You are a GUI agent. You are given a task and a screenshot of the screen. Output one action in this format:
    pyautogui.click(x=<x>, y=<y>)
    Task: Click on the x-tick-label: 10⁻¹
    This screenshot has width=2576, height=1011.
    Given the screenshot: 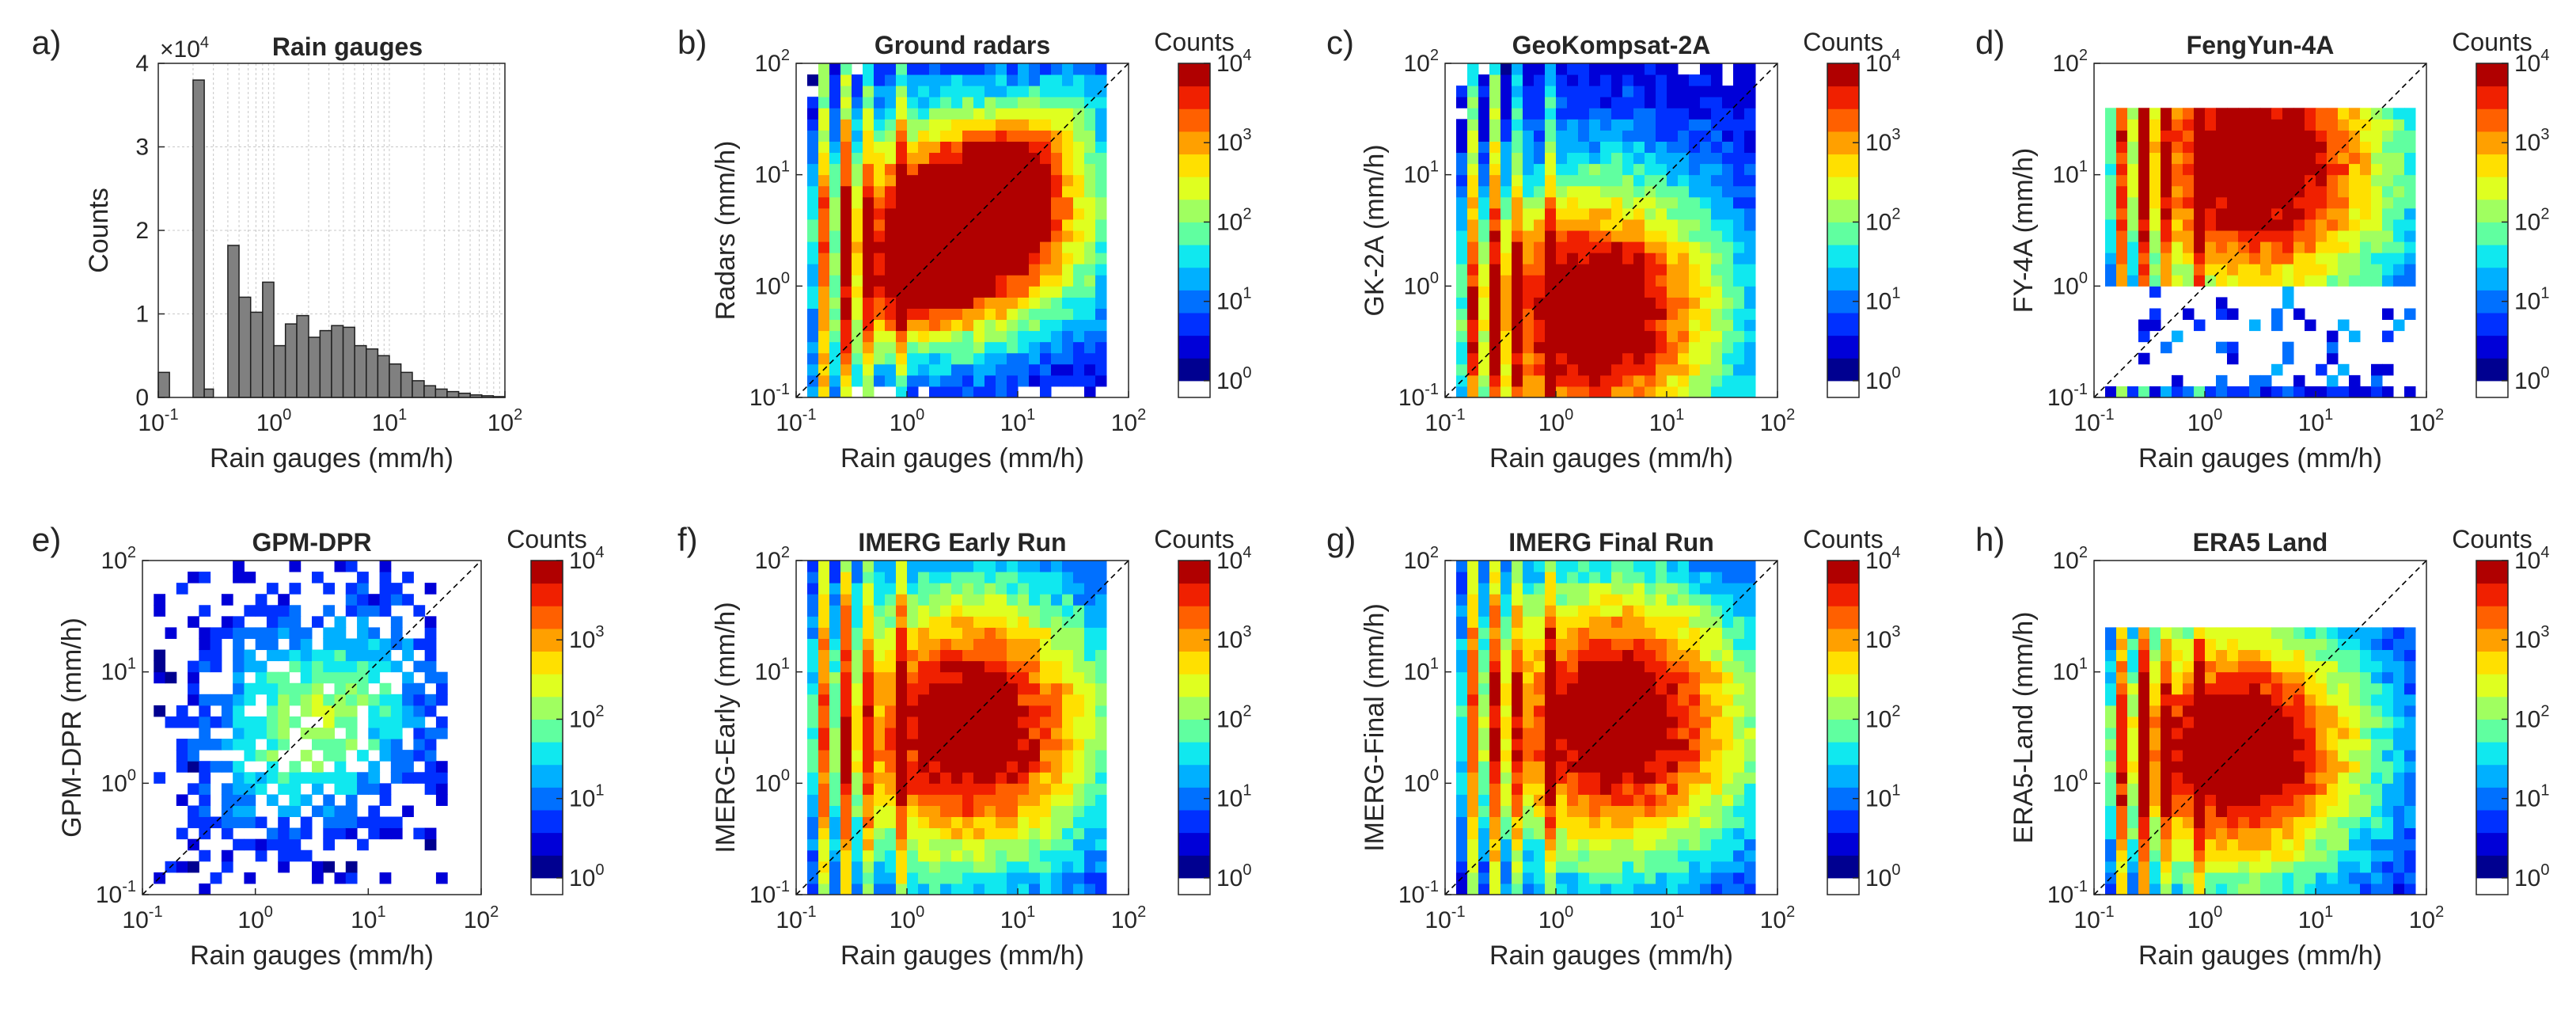 What is the action you would take?
    pyautogui.click(x=158, y=421)
    